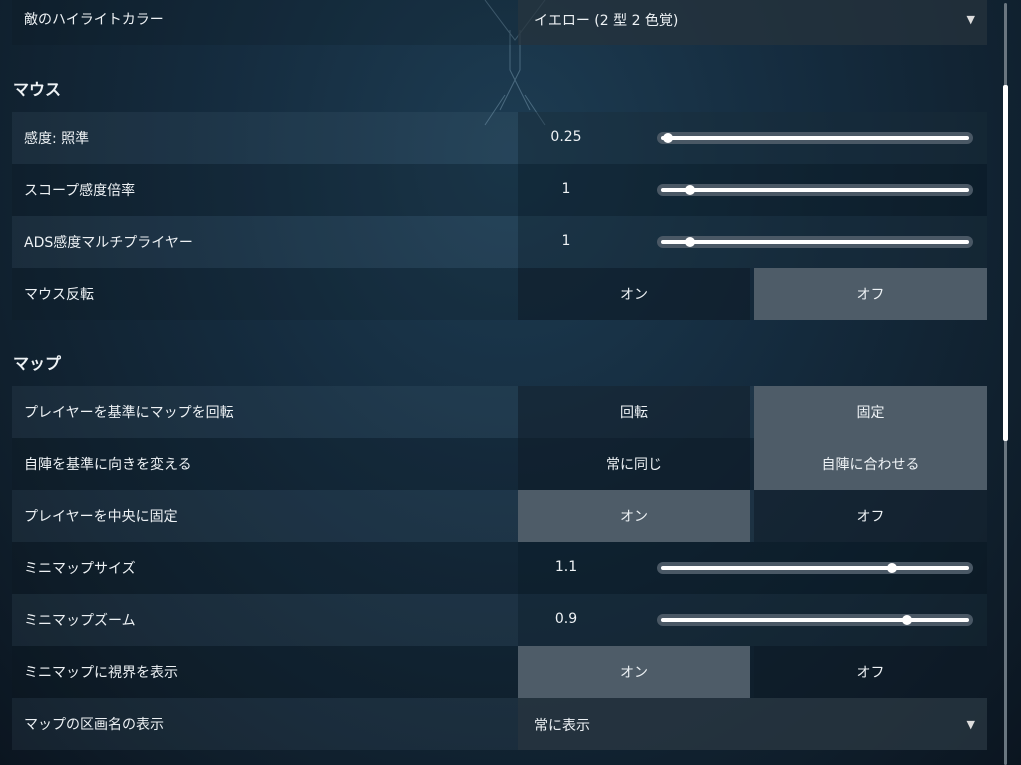  What do you see at coordinates (101, 673) in the screenshot?
I see `setting-label: ミニマップに視界を表示` at bounding box center [101, 673].